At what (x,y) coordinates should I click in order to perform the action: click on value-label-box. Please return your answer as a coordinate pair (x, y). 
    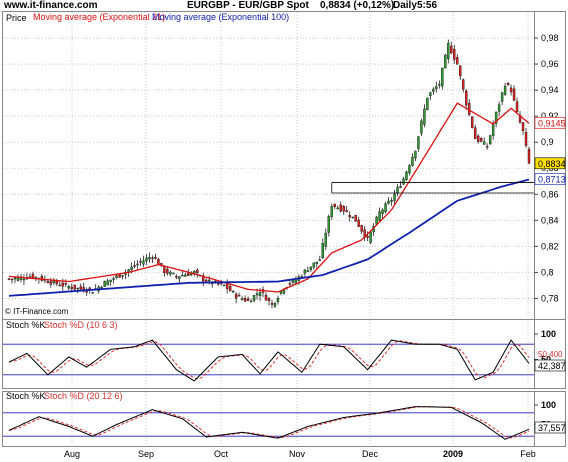
    Looking at the image, I should click on (550, 123).